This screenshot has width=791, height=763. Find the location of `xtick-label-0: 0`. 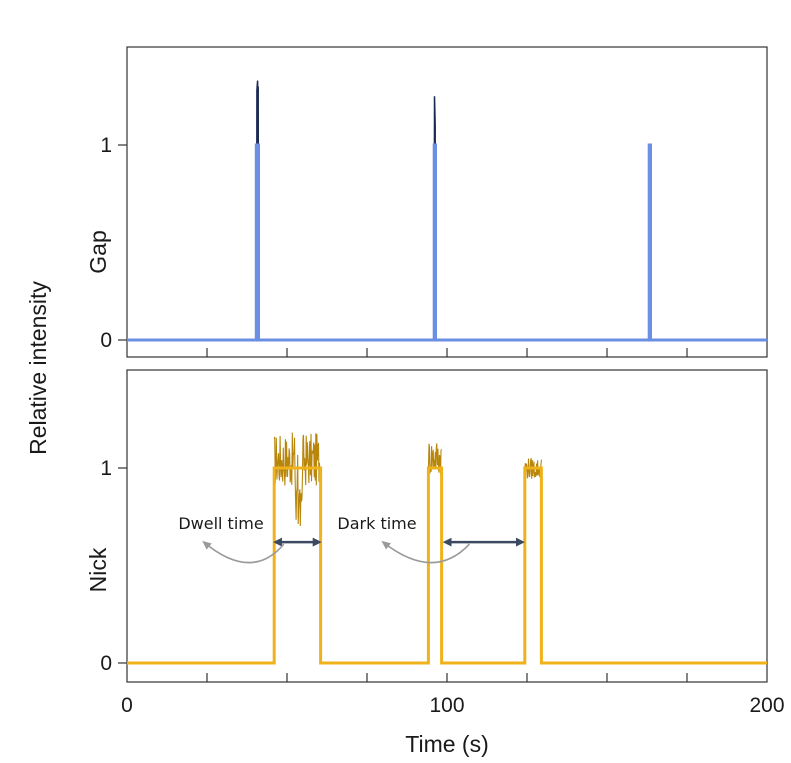

xtick-label-0: 0 is located at coordinates (127, 705).